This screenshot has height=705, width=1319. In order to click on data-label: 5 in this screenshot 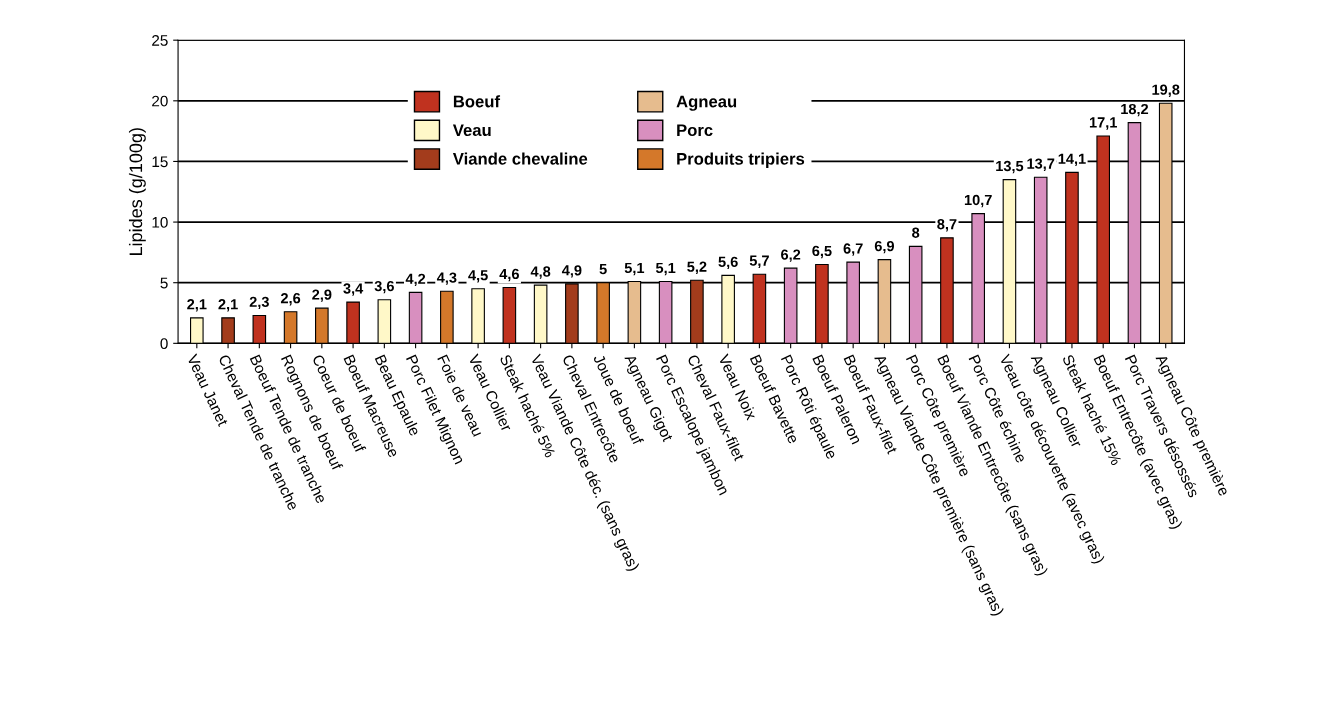, I will do `click(603, 269)`.